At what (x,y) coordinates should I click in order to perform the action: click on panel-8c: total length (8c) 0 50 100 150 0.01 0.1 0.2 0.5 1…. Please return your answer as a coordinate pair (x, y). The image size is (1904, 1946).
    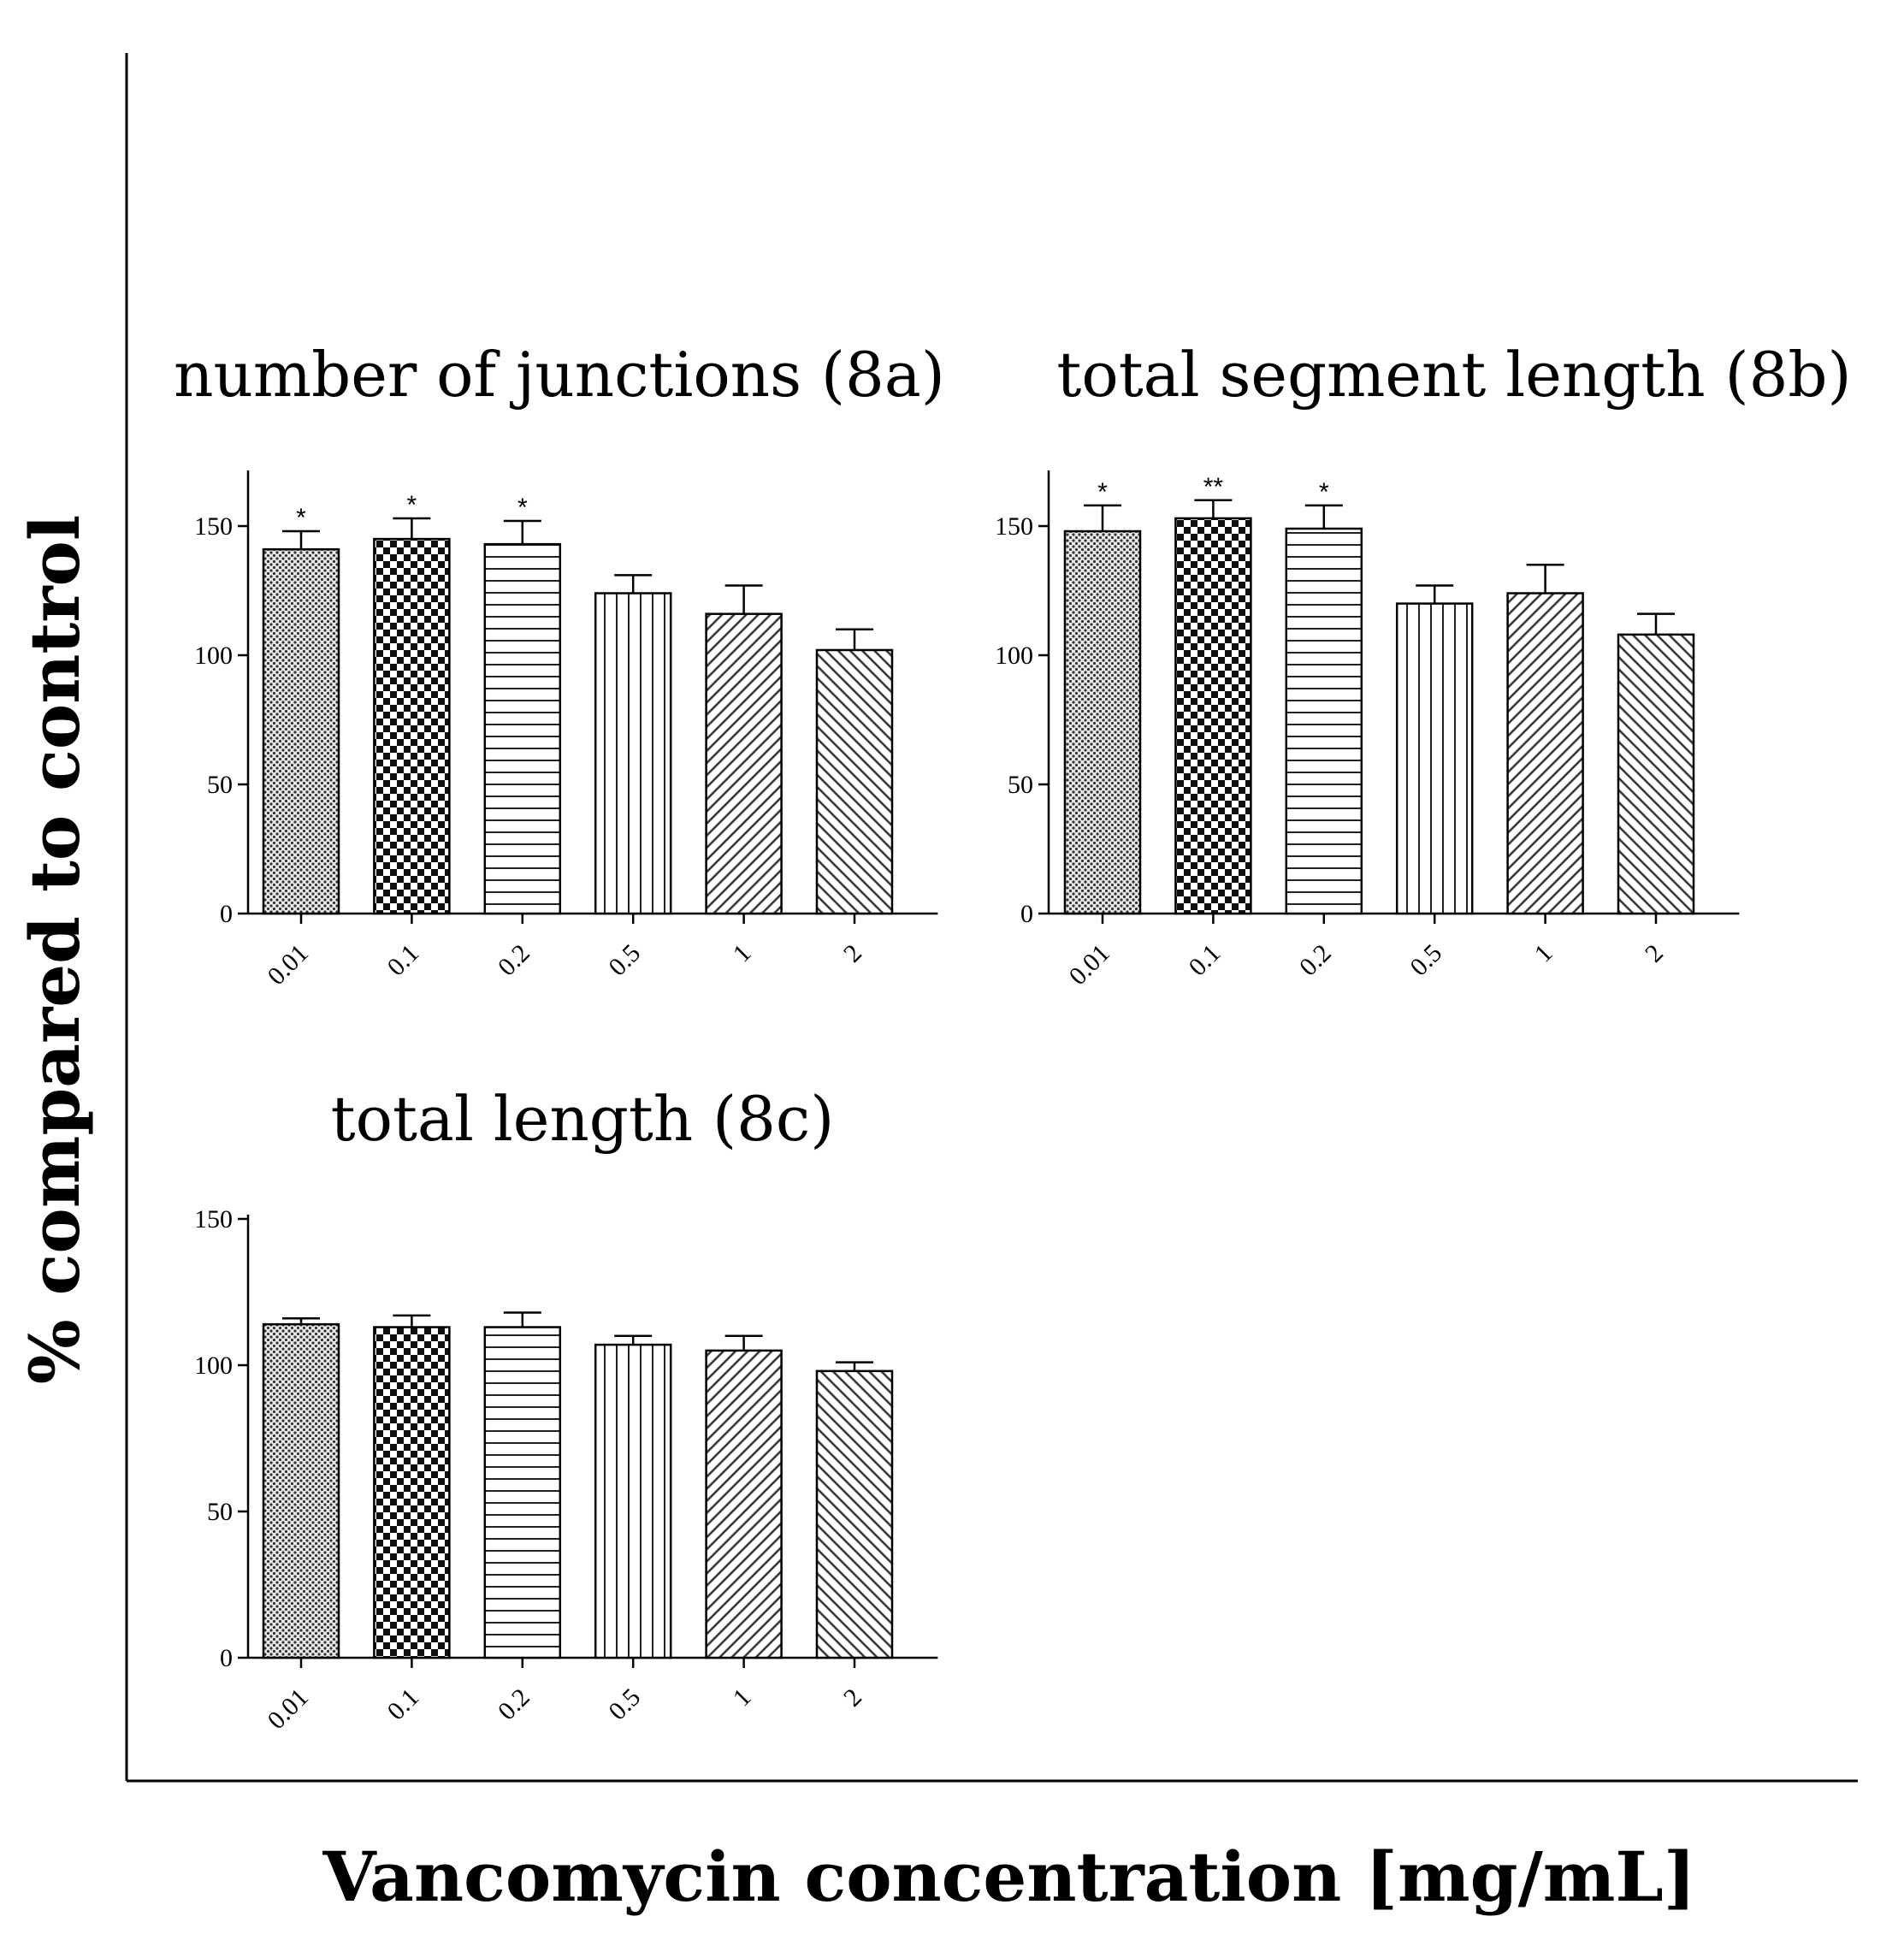
    Looking at the image, I should click on (566, 1409).